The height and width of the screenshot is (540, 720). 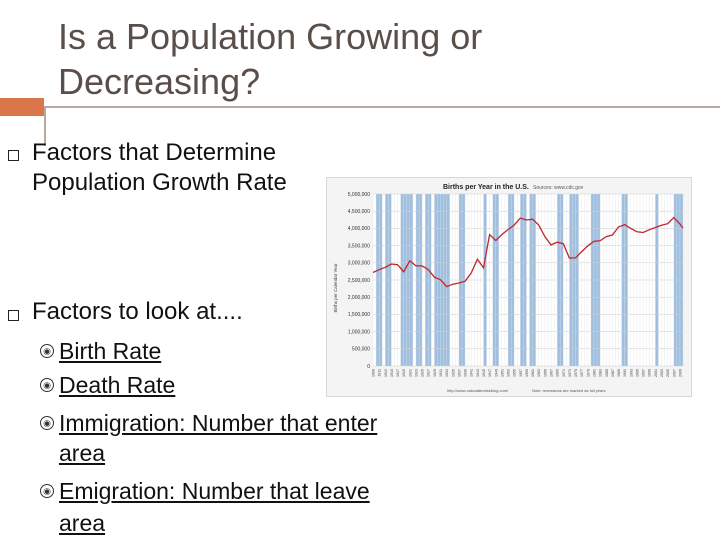 I want to click on slide-title-line2: Decreasing?, so click(x=159, y=81).